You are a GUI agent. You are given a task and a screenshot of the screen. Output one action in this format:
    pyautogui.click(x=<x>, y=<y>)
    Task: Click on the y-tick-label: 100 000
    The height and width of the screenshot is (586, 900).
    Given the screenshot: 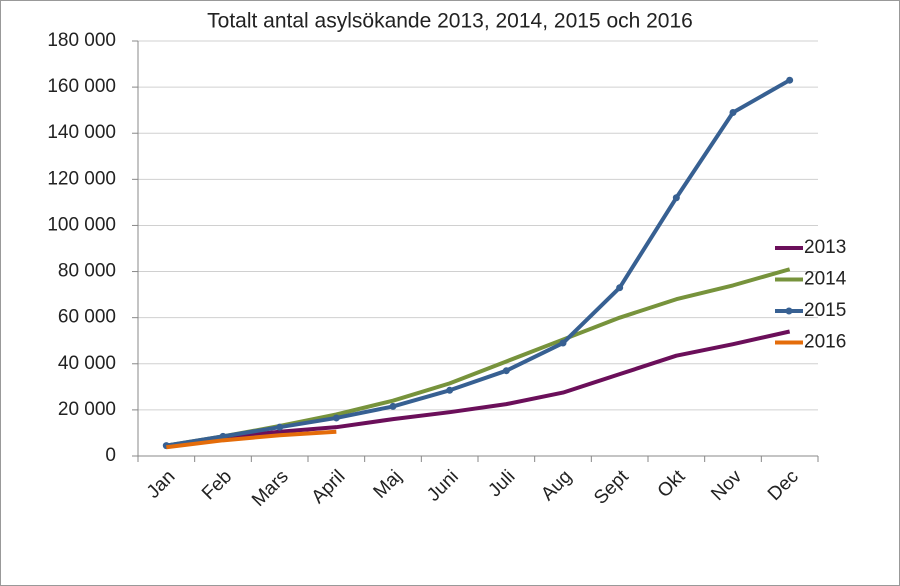 What is the action you would take?
    pyautogui.click(x=81, y=224)
    